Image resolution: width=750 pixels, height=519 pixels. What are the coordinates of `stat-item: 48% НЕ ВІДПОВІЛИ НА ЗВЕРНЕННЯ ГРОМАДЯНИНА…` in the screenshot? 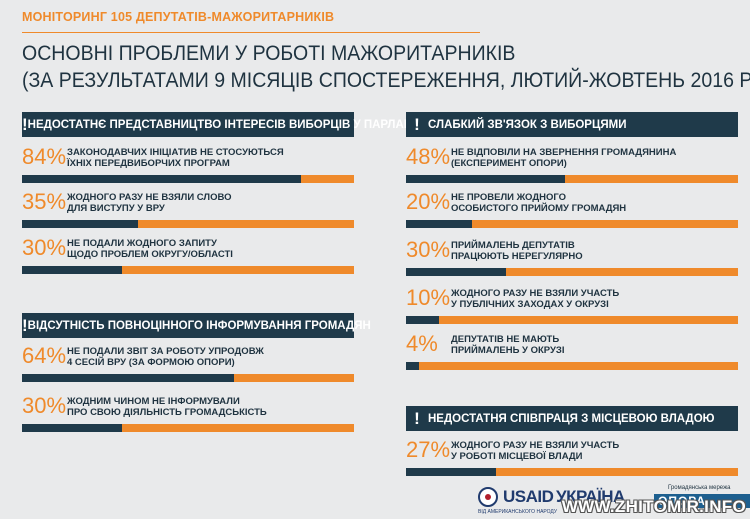 It's located at (572, 165).